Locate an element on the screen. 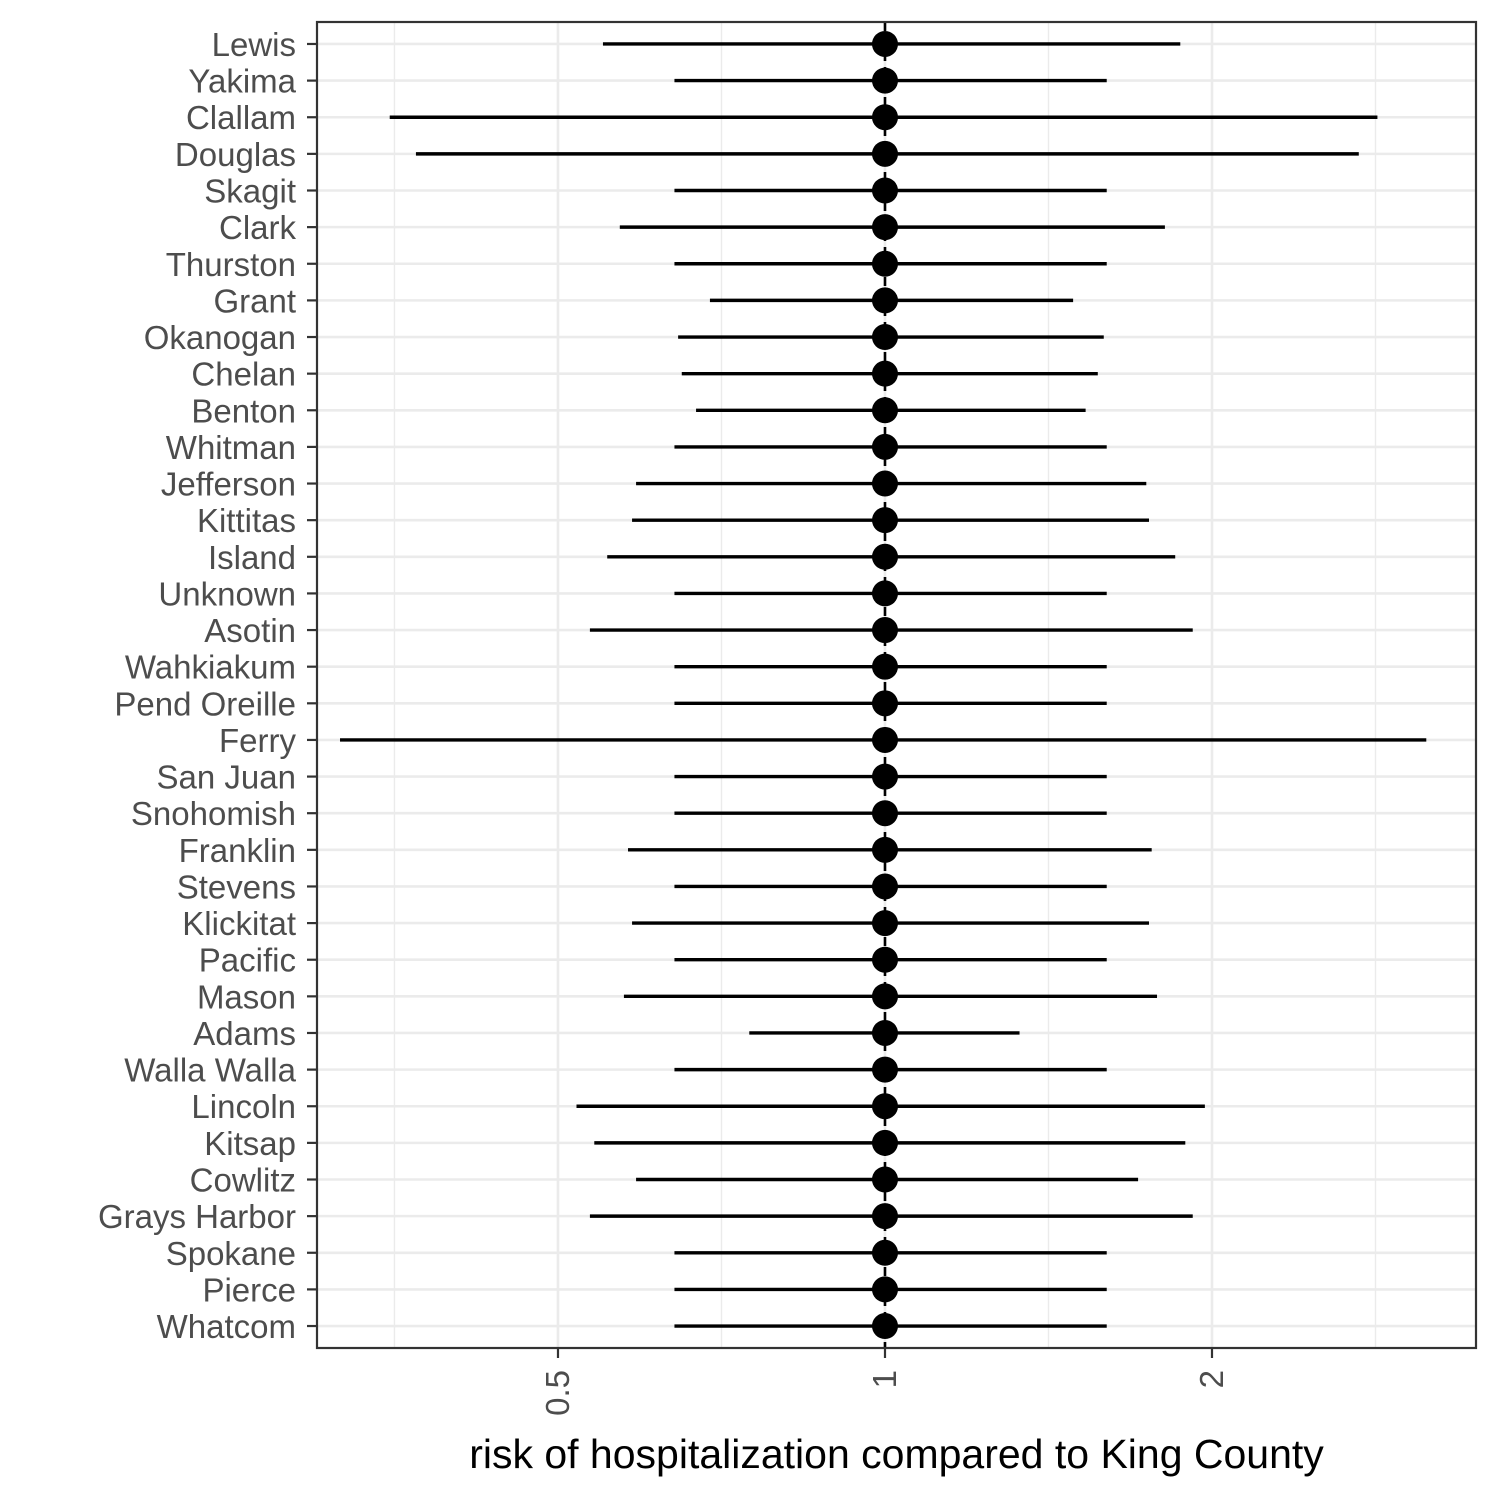 The image size is (1500, 1500). y-tick-label: Snohomish is located at coordinates (213, 813).